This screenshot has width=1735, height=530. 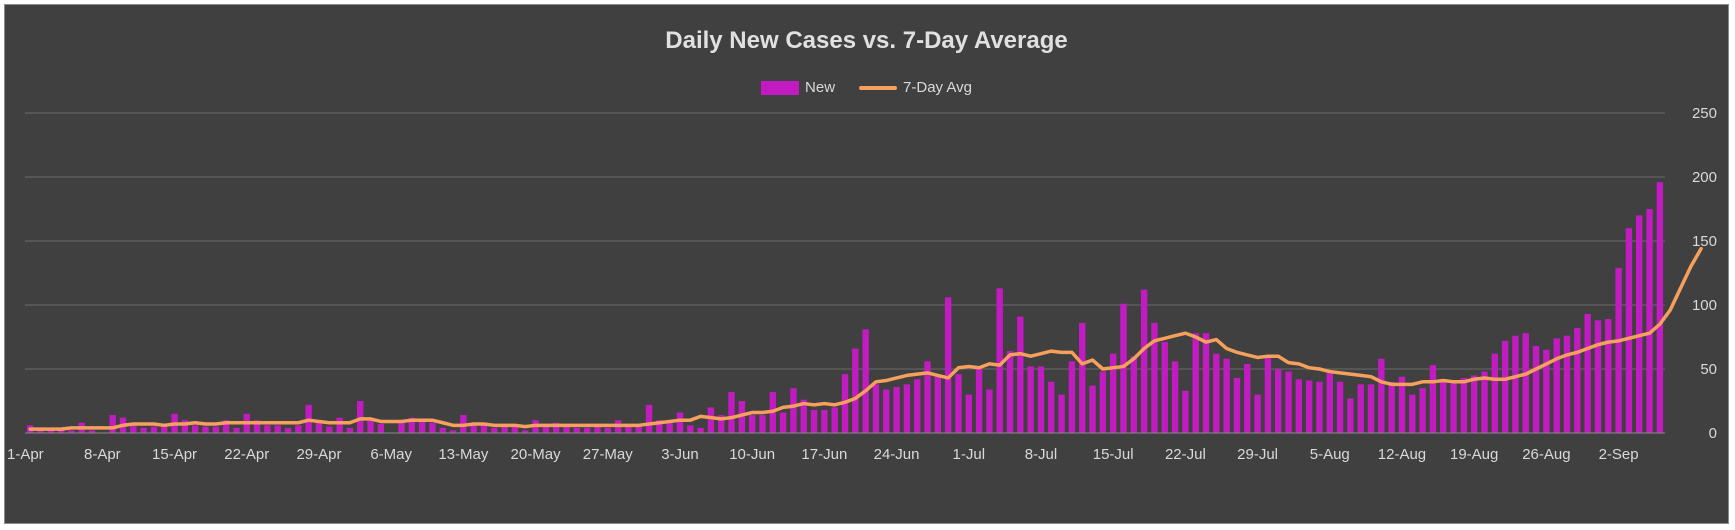 I want to click on x-tick-label: 20-May, so click(x=536, y=454).